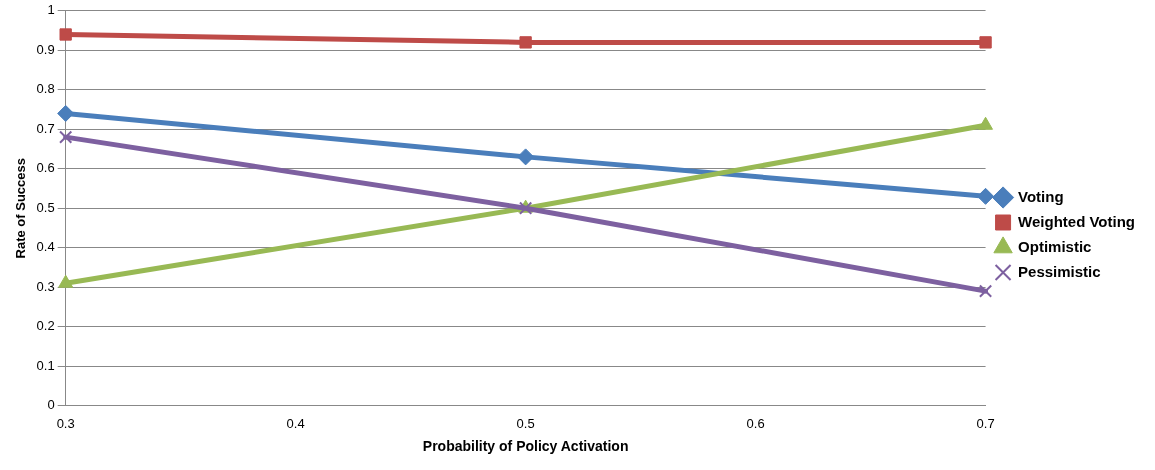  What do you see at coordinates (45, 365) in the screenshot?
I see `y-tick-label: 0.1` at bounding box center [45, 365].